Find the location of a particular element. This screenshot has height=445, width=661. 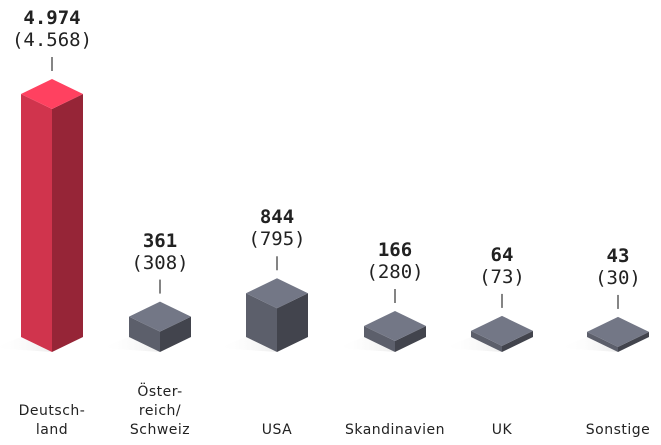

value-label: 166 is located at coordinates (395, 249).